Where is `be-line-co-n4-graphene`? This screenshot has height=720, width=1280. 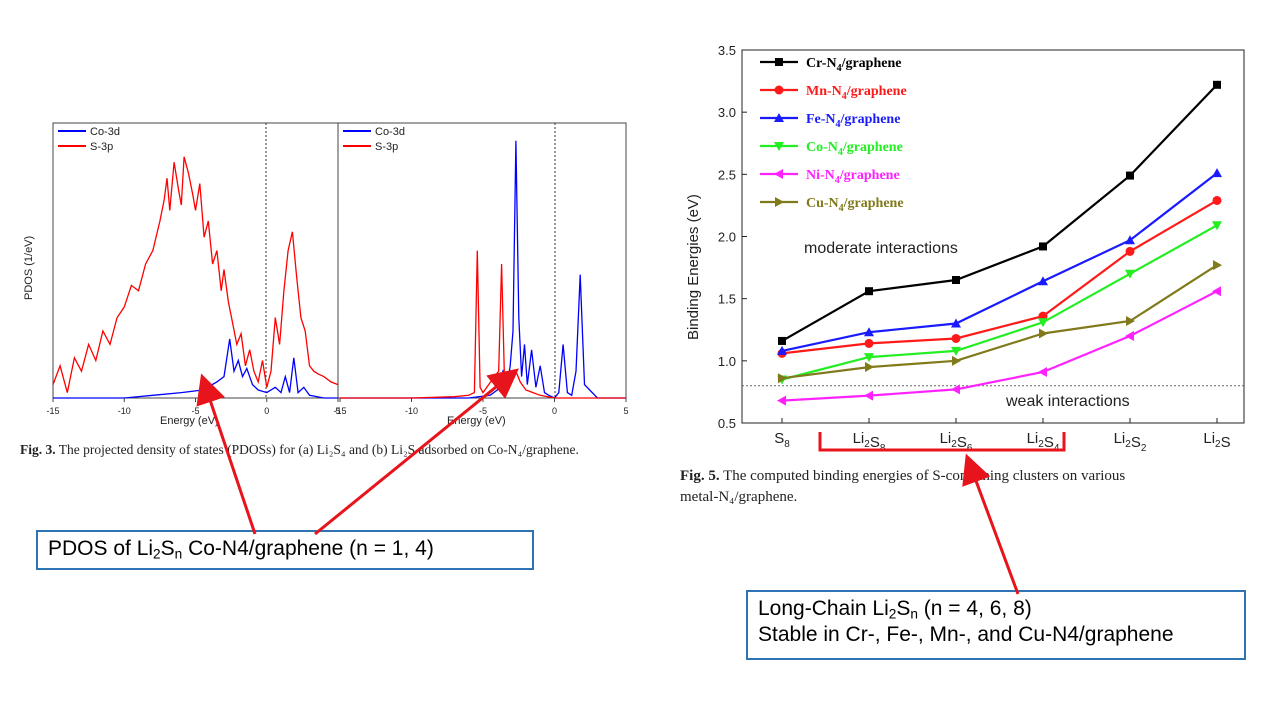
be-line-co-n4-graphene is located at coordinates (999, 302).